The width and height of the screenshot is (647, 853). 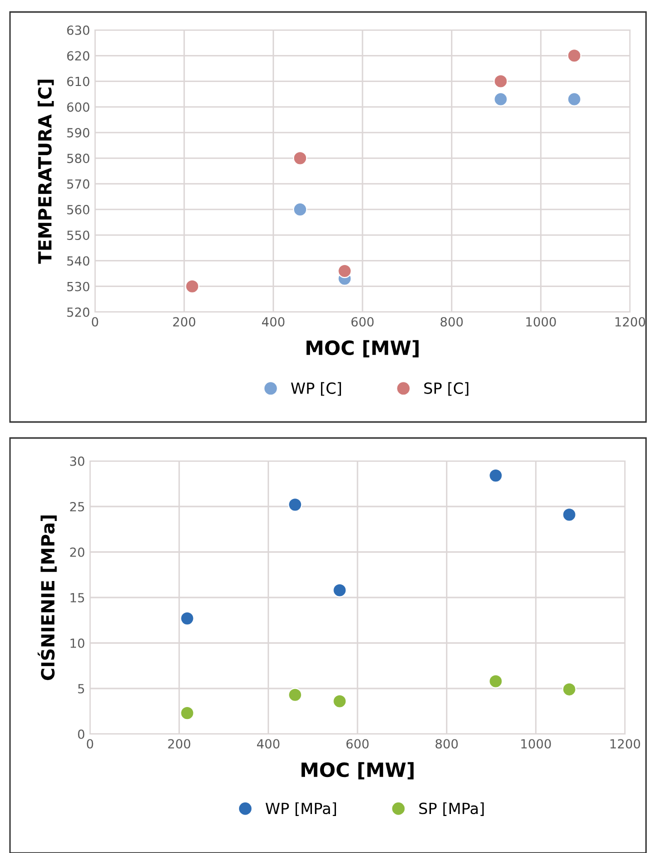 What do you see at coordinates (78, 30) in the screenshot?
I see `y-tick-label: 630` at bounding box center [78, 30].